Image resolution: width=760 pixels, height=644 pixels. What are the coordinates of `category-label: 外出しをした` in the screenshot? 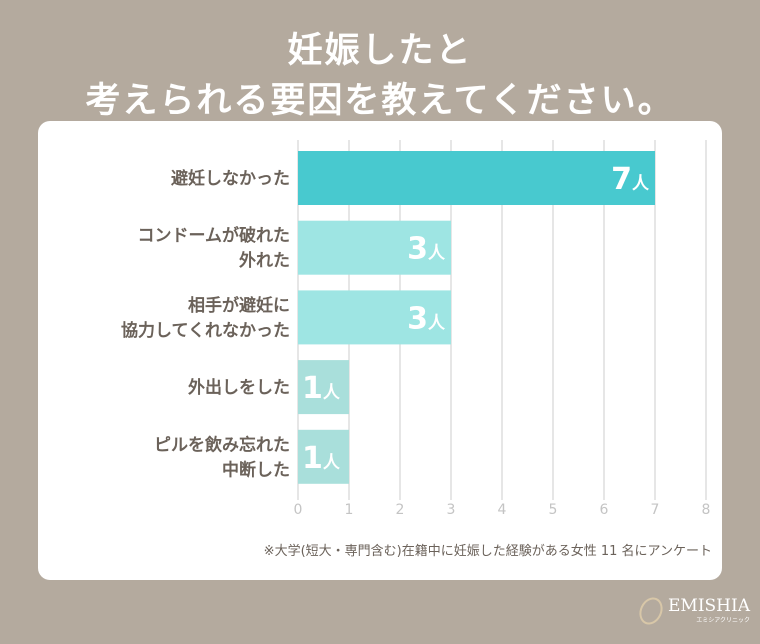 It's located at (239, 387).